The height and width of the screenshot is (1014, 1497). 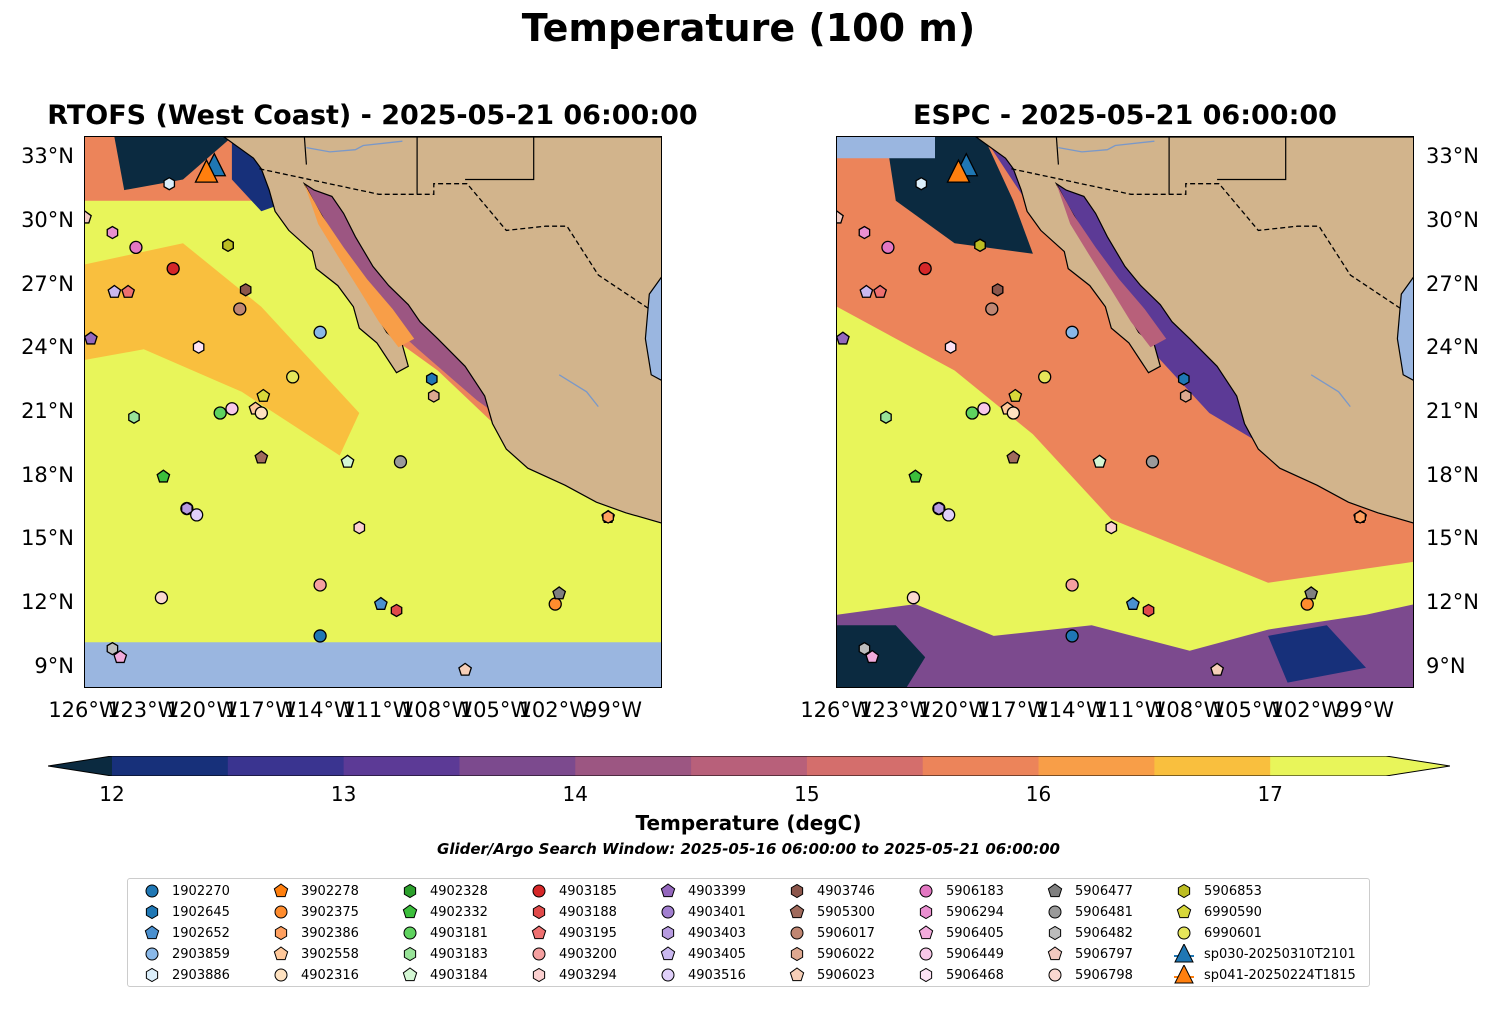 What do you see at coordinates (652, 328) in the screenshot?
I see `rtofs-gulf-of-mexico` at bounding box center [652, 328].